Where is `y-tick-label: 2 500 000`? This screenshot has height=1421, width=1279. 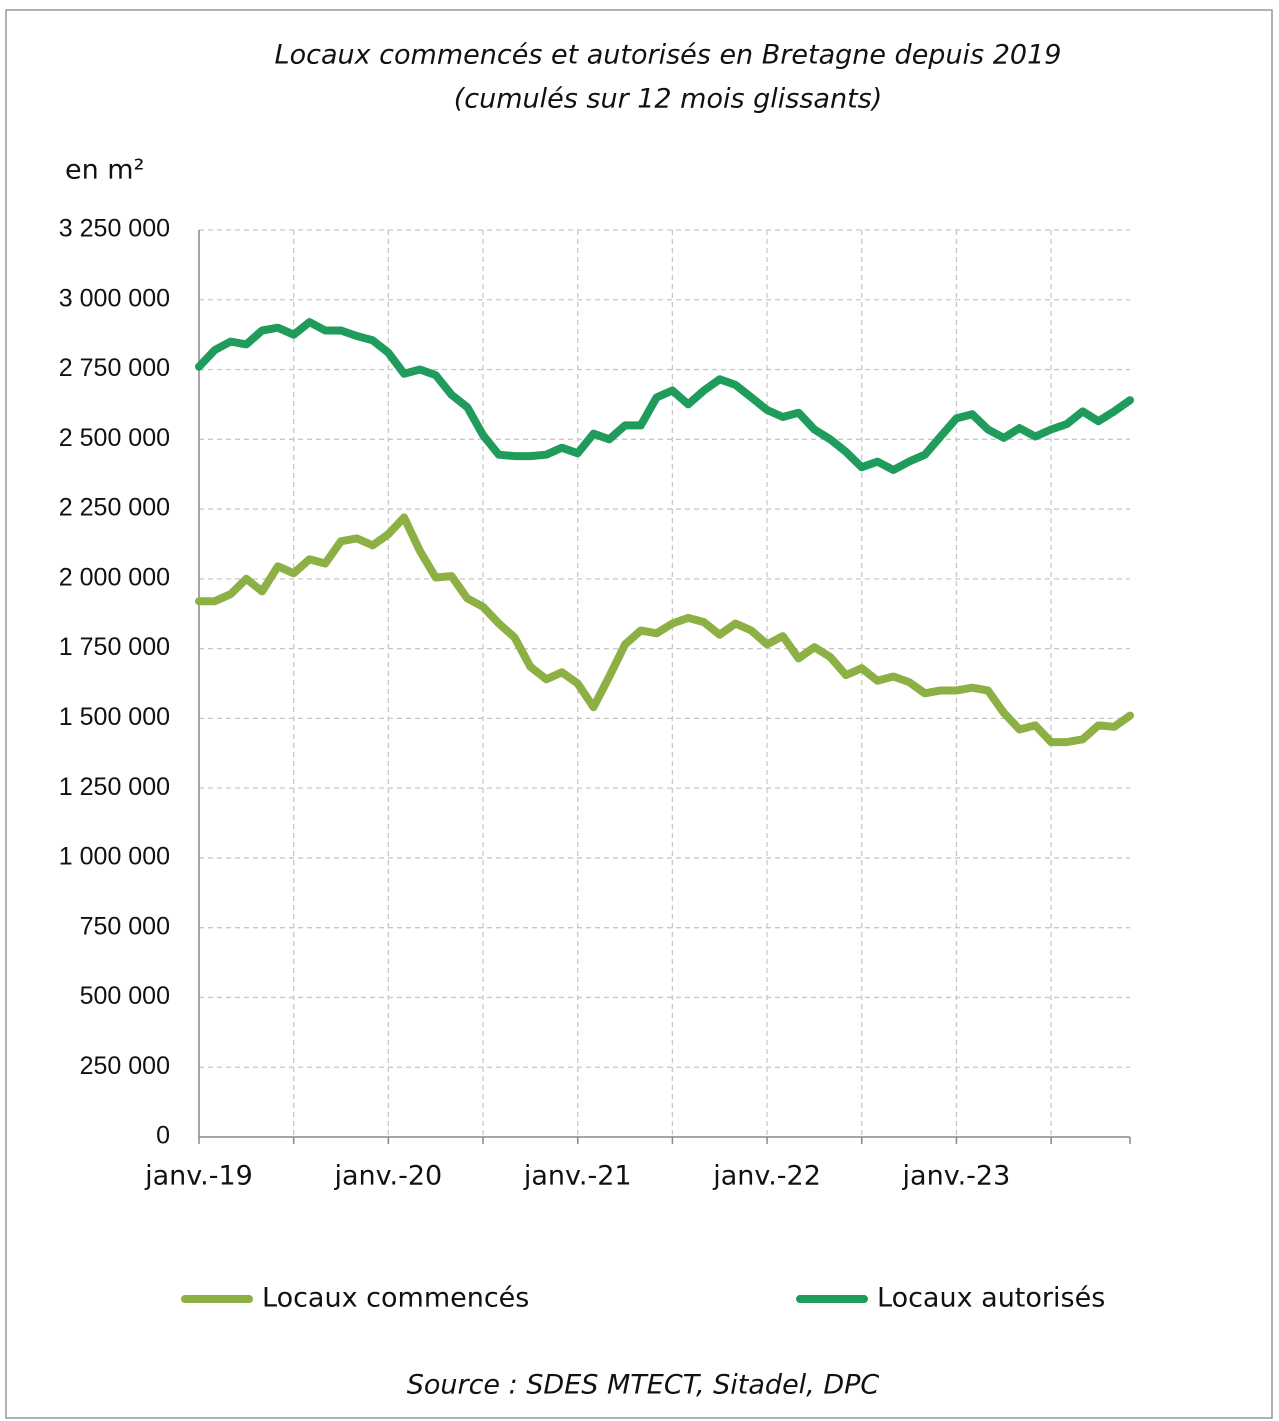 y-tick-label: 2 500 000 is located at coordinates (114, 438).